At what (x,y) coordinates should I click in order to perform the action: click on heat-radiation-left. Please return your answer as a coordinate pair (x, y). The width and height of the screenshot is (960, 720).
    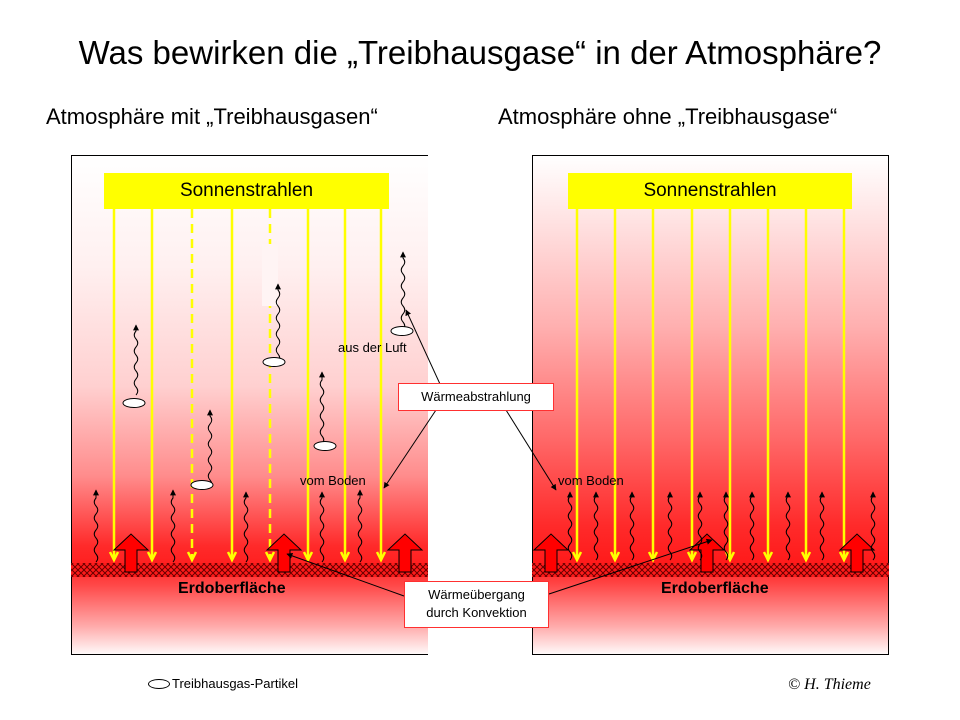
    Looking at the image, I should click on (249, 407).